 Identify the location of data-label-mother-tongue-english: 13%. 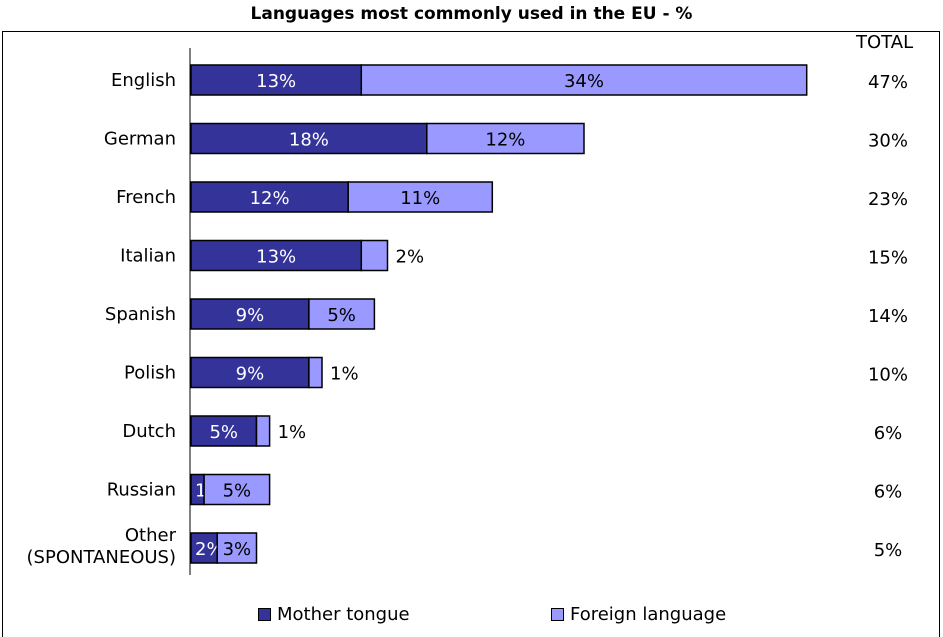
(276, 81).